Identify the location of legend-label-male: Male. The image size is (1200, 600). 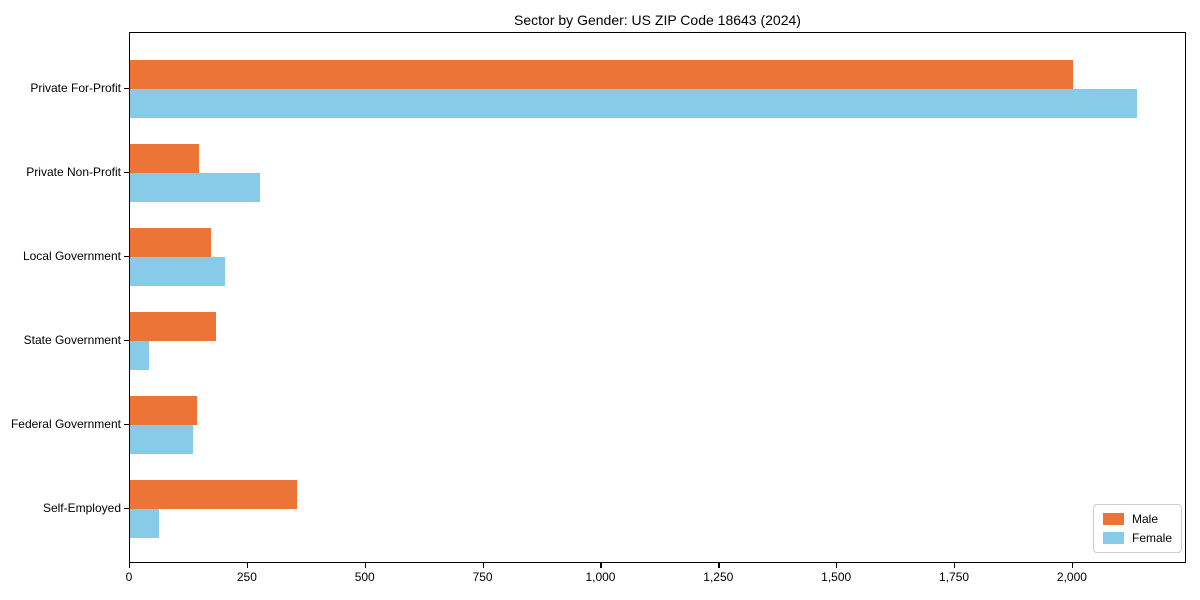
(1144, 519).